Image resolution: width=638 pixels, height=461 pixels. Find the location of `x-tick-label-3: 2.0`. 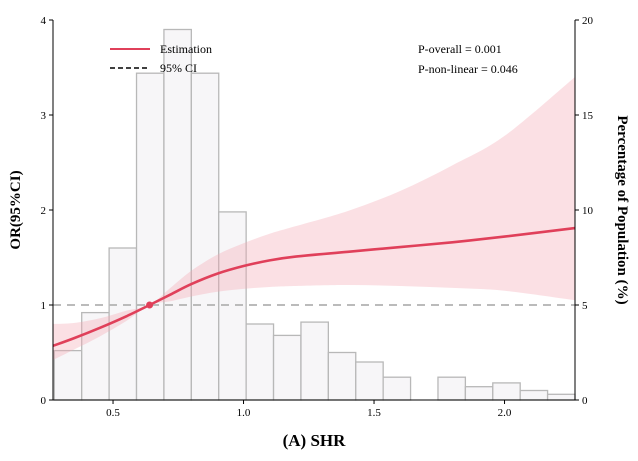

x-tick-label-3: 2.0 is located at coordinates (505, 413).